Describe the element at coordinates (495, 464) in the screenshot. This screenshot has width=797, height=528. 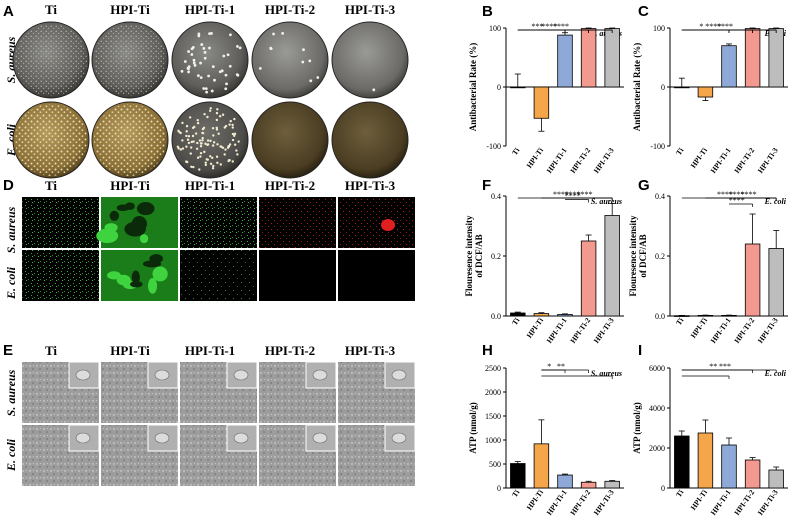
I see `y-tick-label: 500` at that location.